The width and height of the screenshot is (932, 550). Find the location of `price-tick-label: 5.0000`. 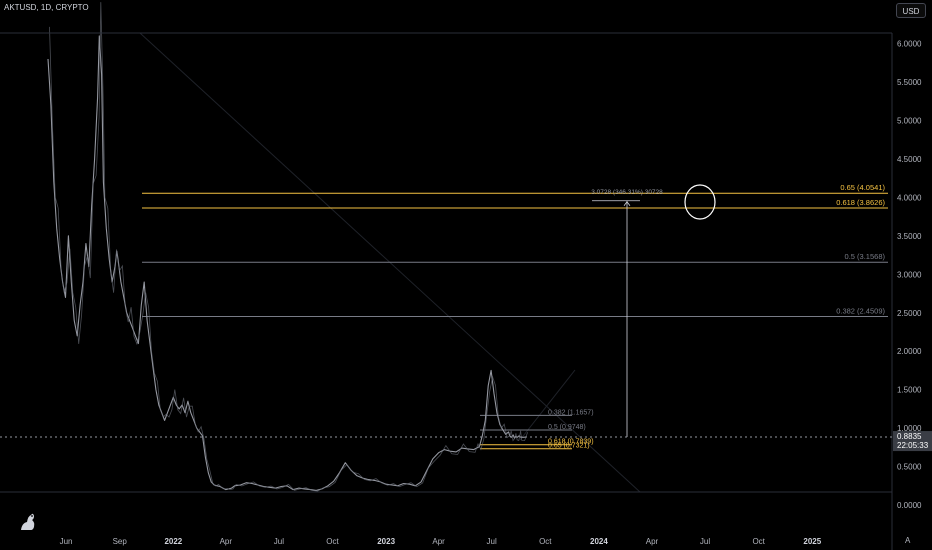

price-tick-label: 5.0000 is located at coordinates (909, 121).